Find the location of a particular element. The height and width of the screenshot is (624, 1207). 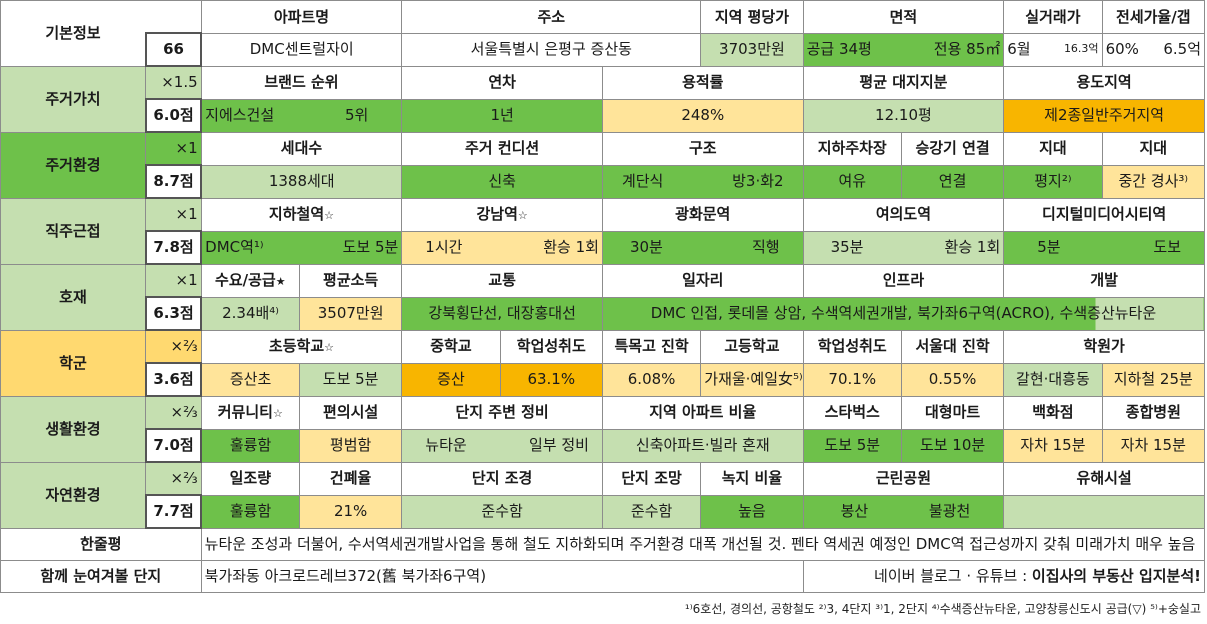

h-achieve-value: 70.1% is located at coordinates (852, 379).